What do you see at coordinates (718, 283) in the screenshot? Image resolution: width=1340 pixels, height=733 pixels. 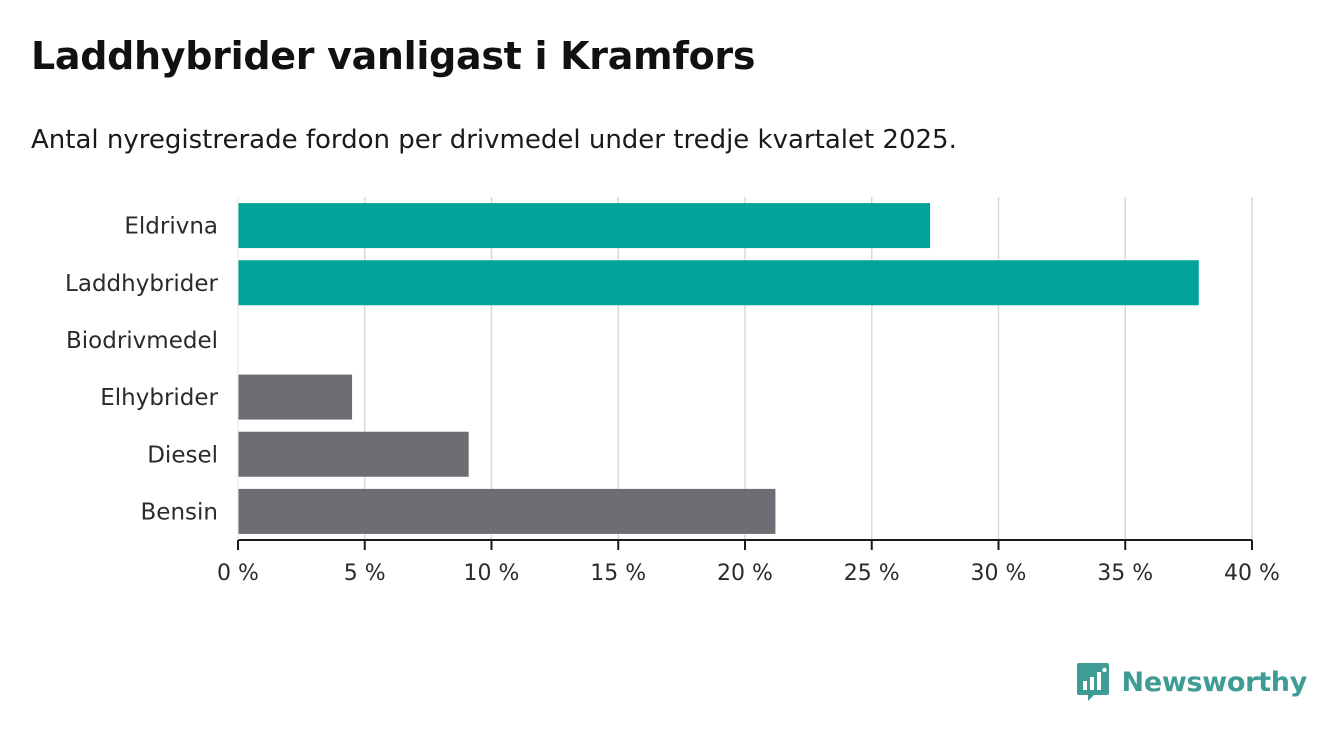 I see `bar-laddhybrider` at bounding box center [718, 283].